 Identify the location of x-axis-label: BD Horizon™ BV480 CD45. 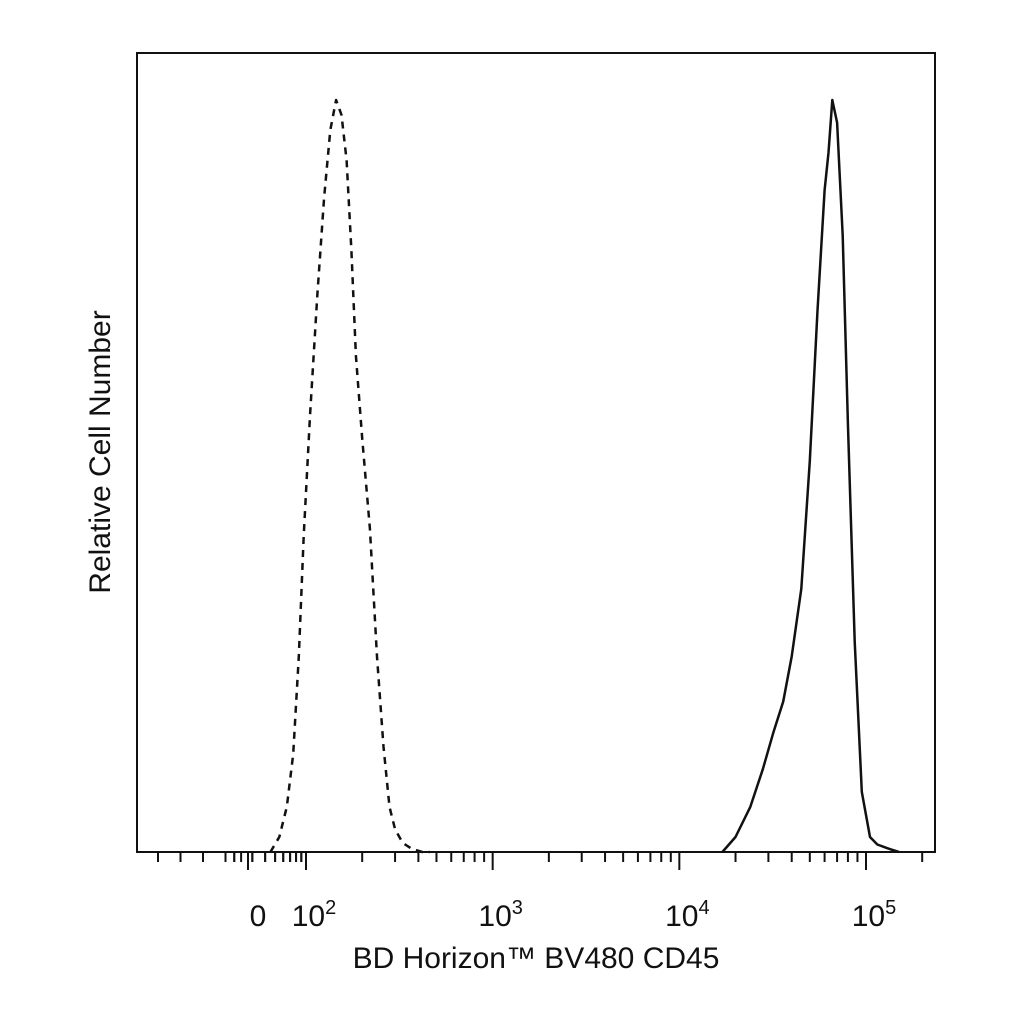
(536, 958).